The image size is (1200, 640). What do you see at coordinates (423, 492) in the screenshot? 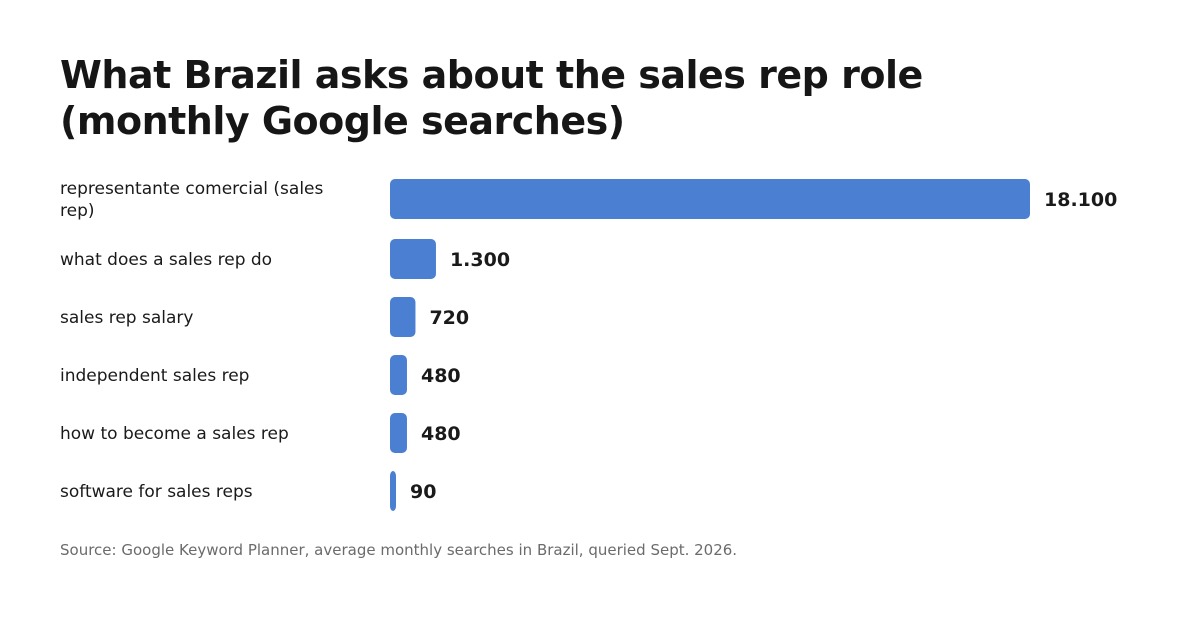
I see `value-label: 90` at bounding box center [423, 492].